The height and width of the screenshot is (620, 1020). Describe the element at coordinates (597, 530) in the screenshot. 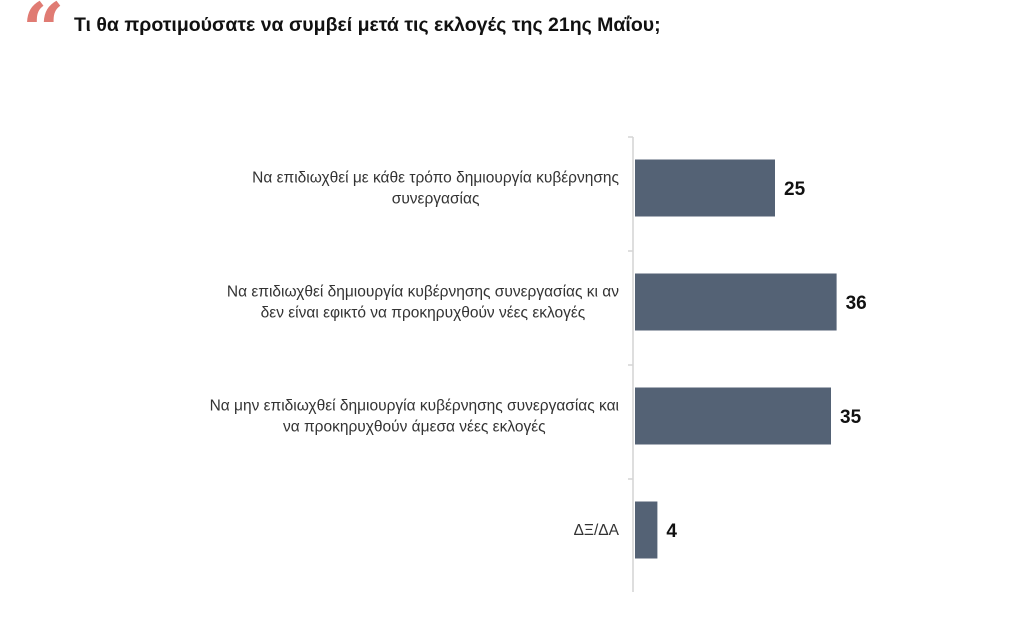

I see `category-label: ΔΞ/ΔΑ` at that location.